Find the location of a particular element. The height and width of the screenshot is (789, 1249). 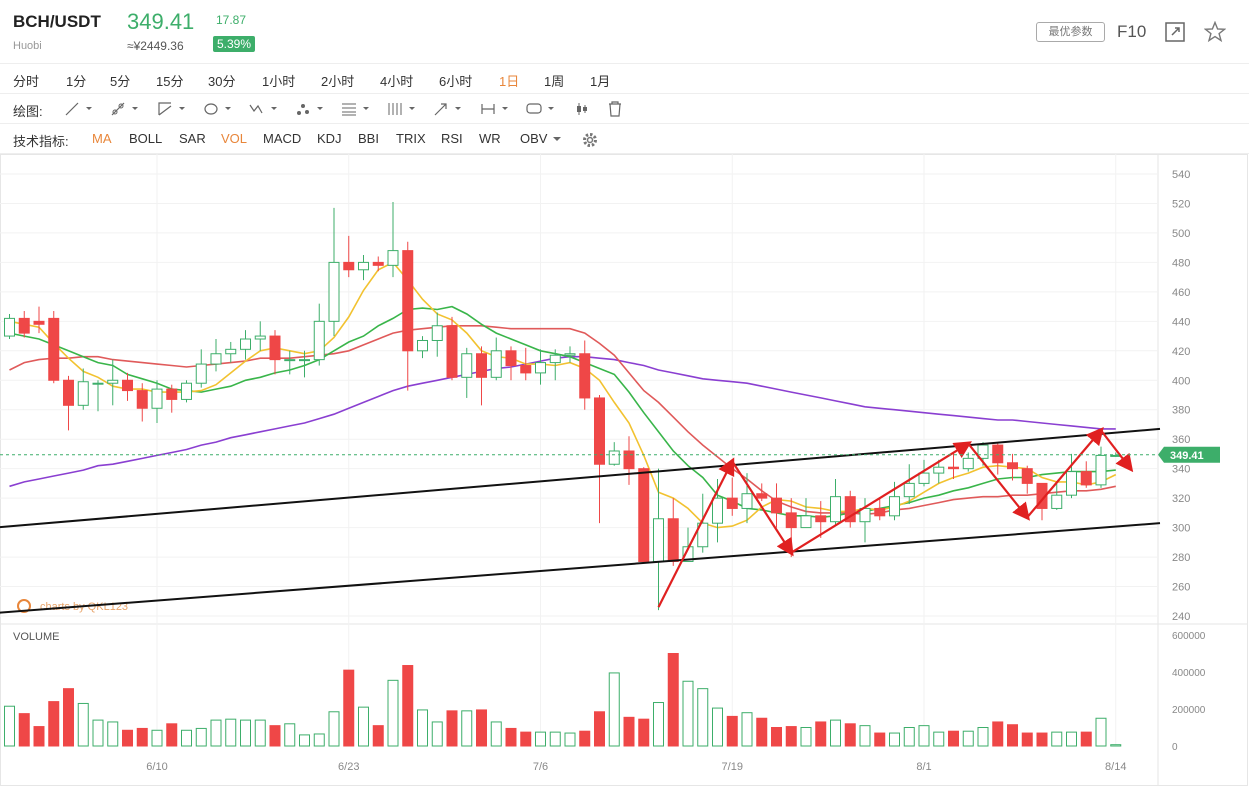

pattern-tool-icon is located at coordinates (309, 109).